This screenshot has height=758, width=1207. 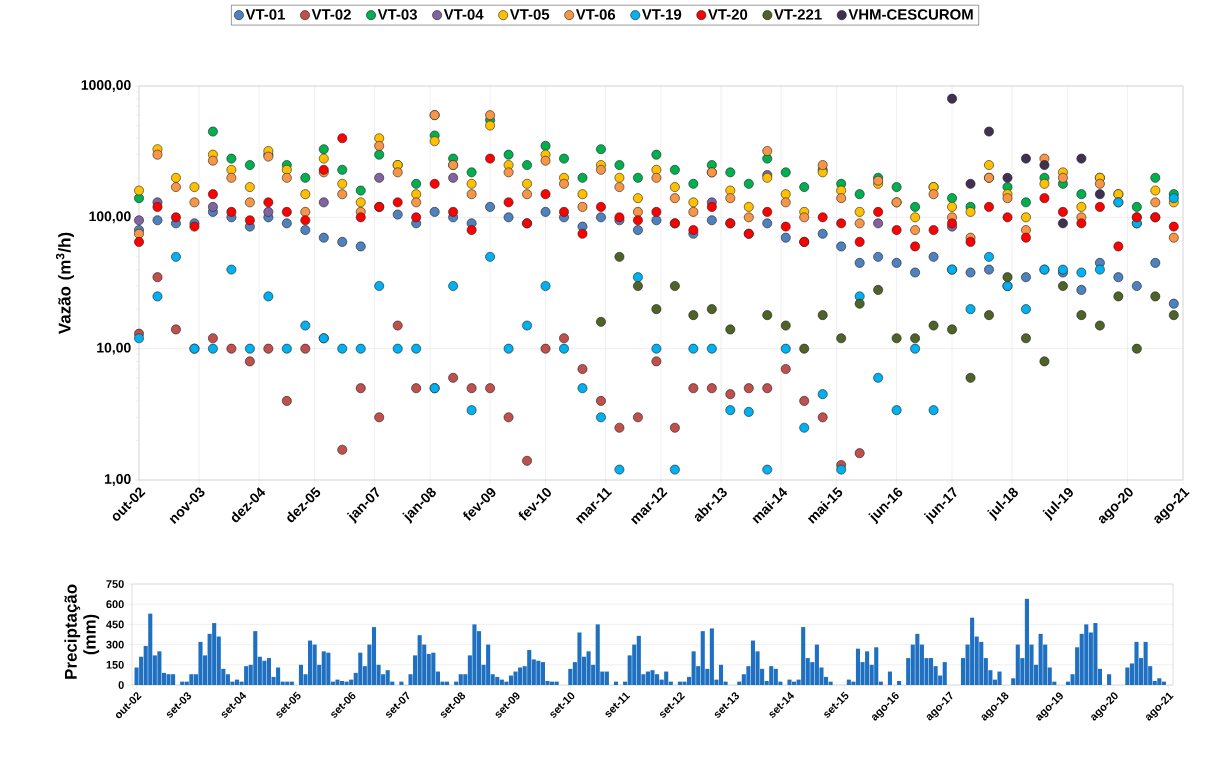 What do you see at coordinates (910, 14) in the screenshot?
I see `legend-label: VHM-CESCUROM` at bounding box center [910, 14].